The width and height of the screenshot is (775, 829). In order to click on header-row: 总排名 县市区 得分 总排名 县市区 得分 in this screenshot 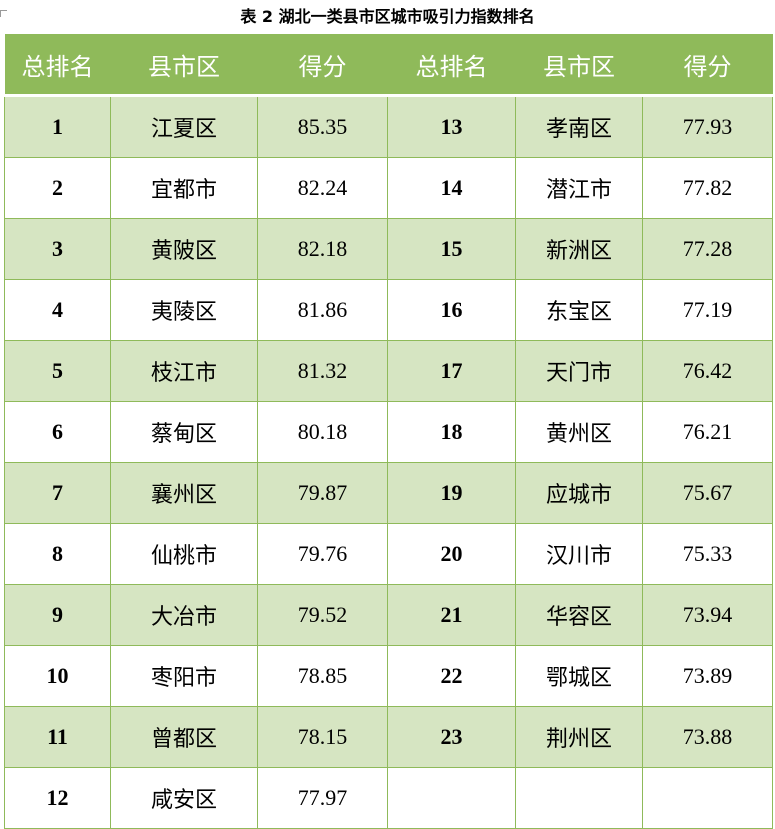, I will do `click(388, 65)`.